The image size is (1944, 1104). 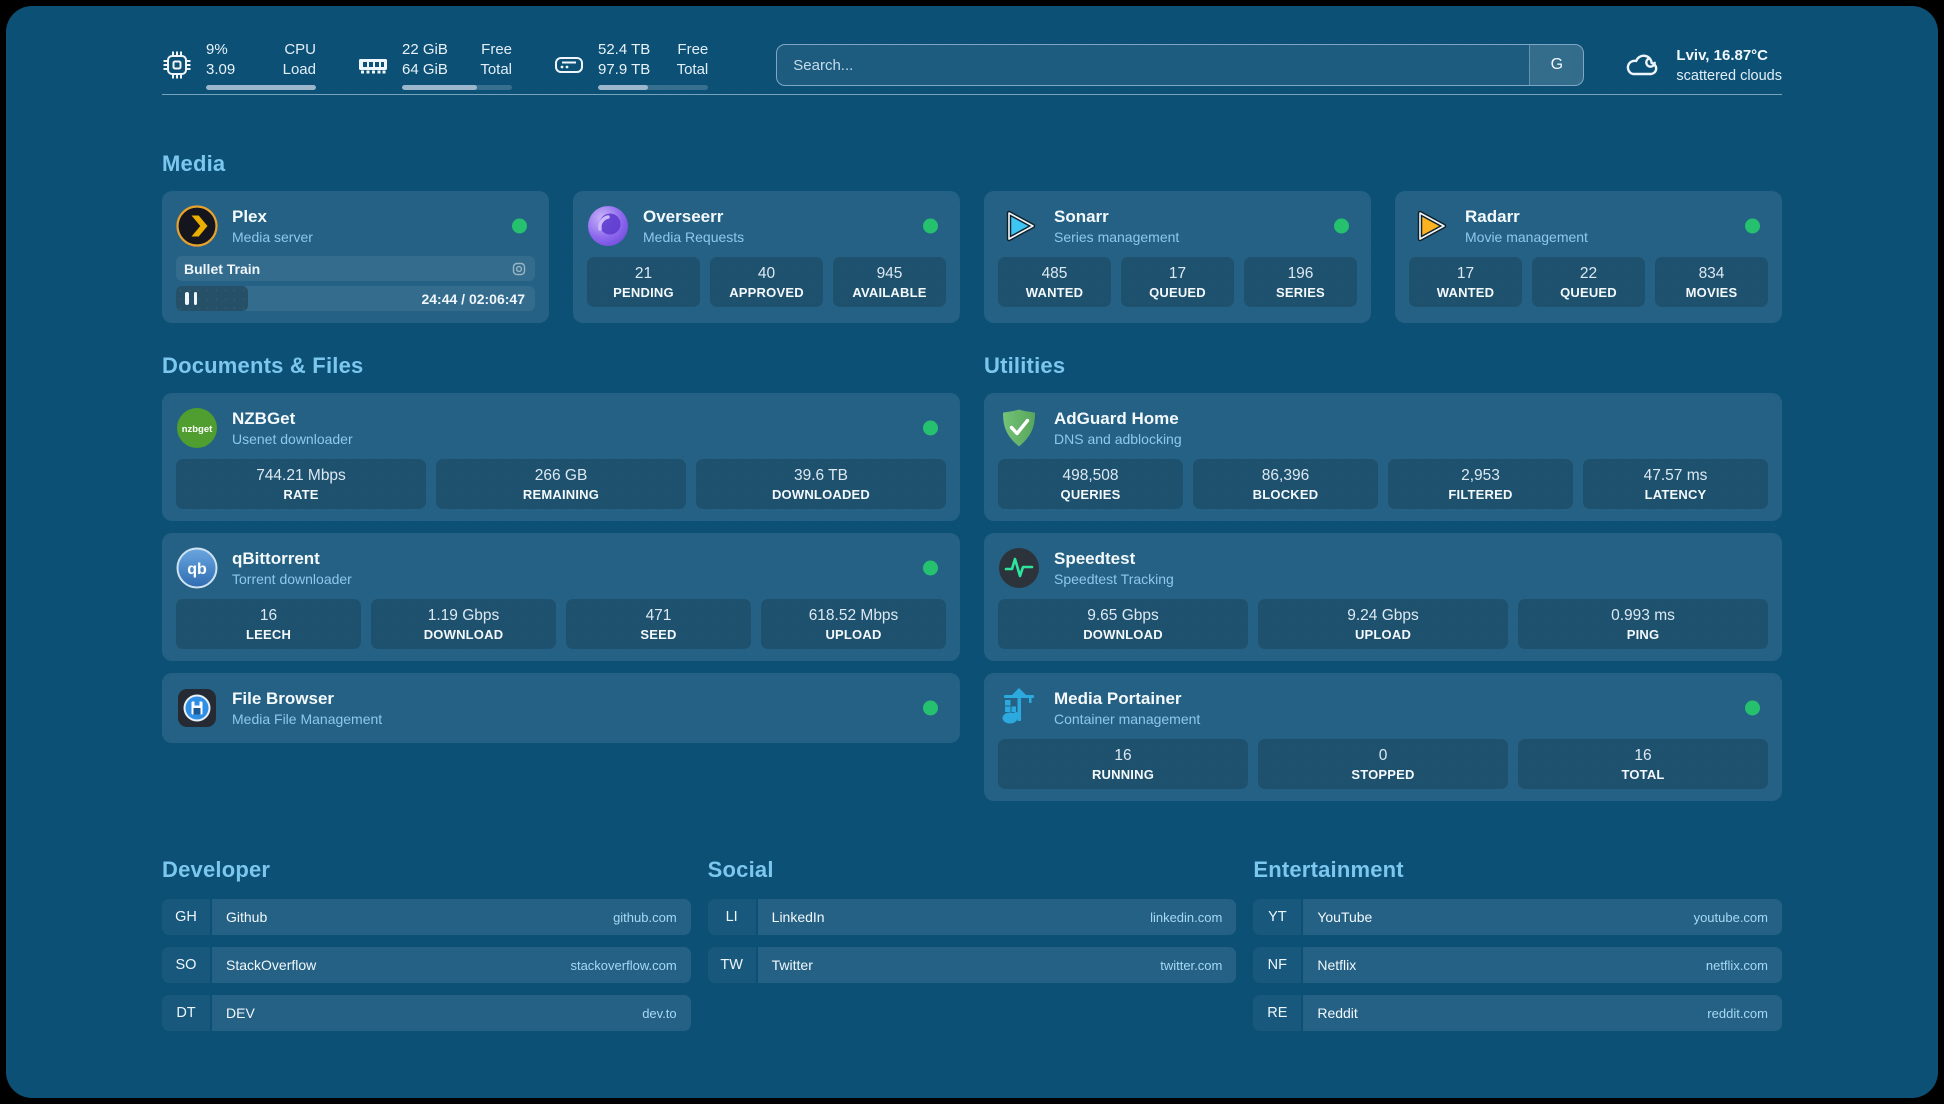 I want to click on stat-label: WANTED, so click(x=1054, y=292).